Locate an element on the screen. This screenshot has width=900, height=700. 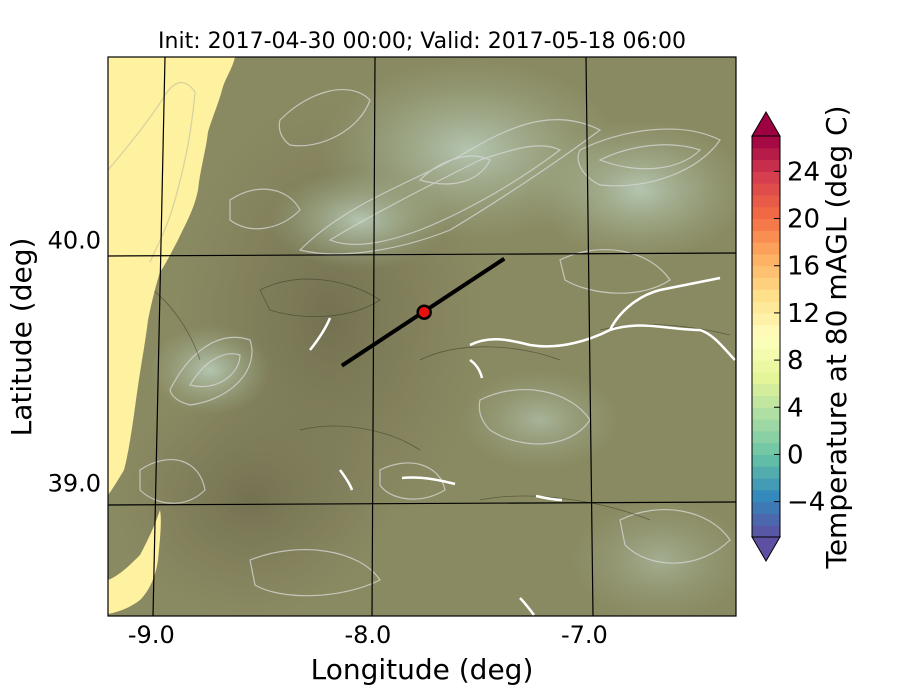
x-axis-ticks: -9.0 -8.0 -7.0 is located at coordinates (368, 635).